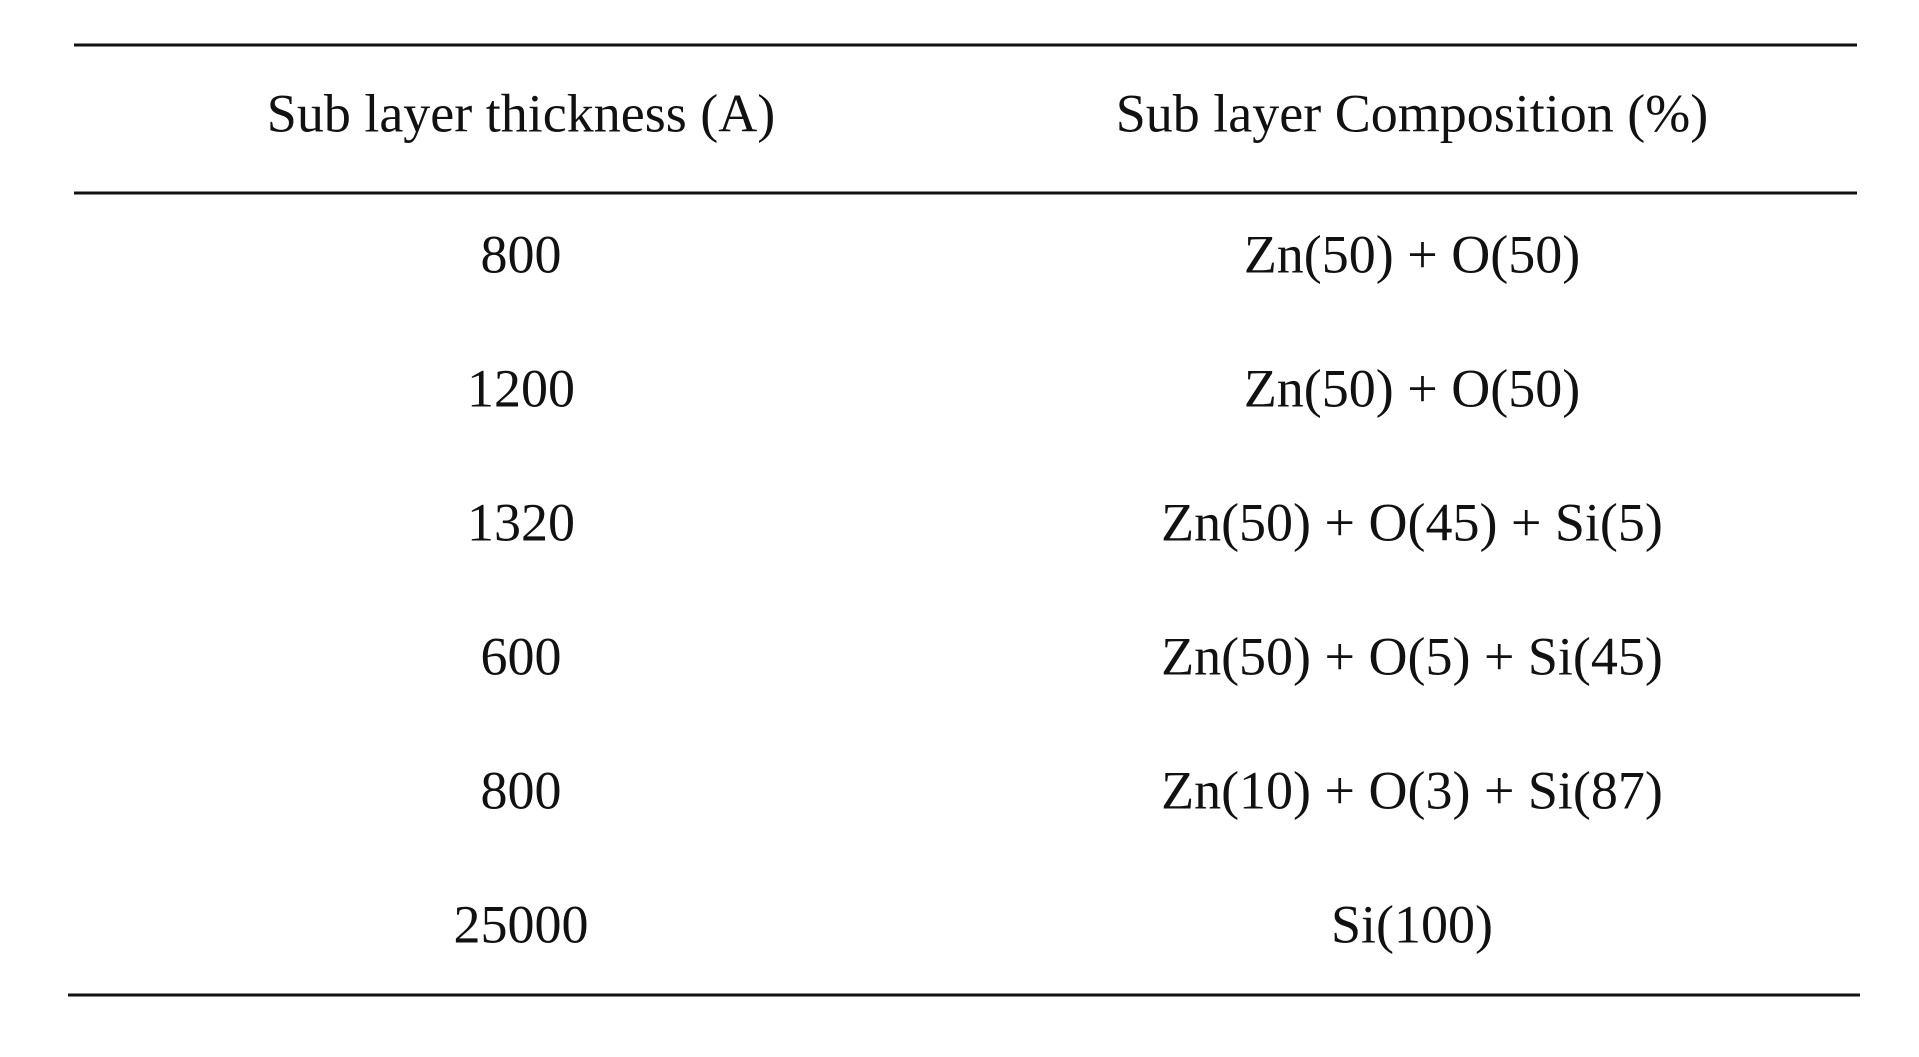 This screenshot has width=1919, height=1057. What do you see at coordinates (521, 388) in the screenshot?
I see `thickness-cell: 1200` at bounding box center [521, 388].